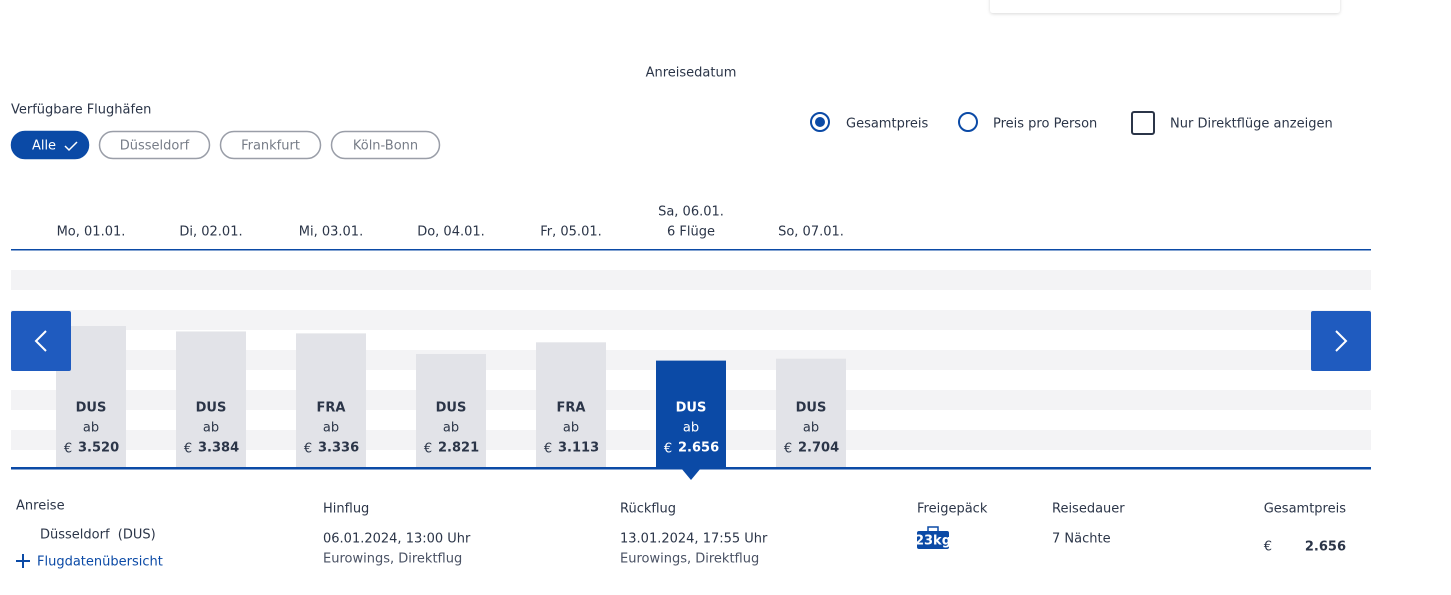 This screenshot has height=595, width=1451. What do you see at coordinates (691, 250) in the screenshot?
I see `top-rule` at bounding box center [691, 250].